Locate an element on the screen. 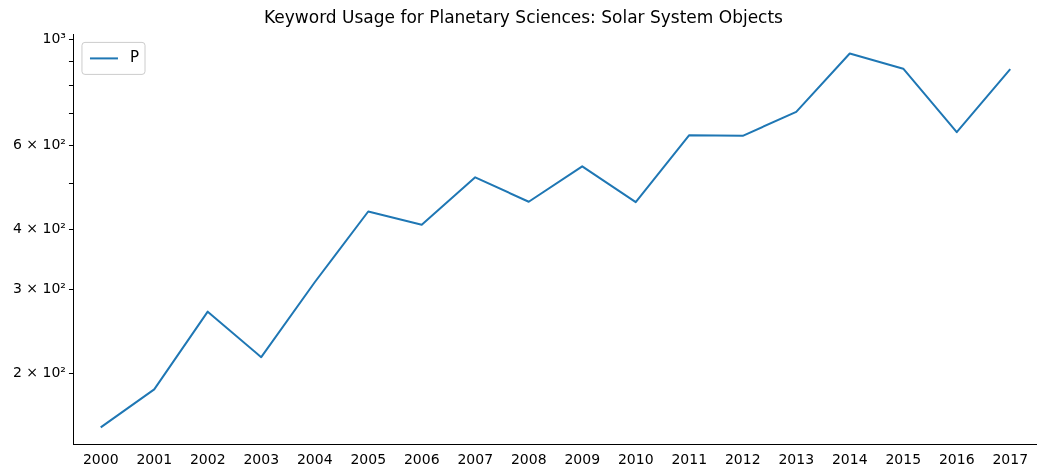  x-tick-label: 2011 is located at coordinates (689, 459).